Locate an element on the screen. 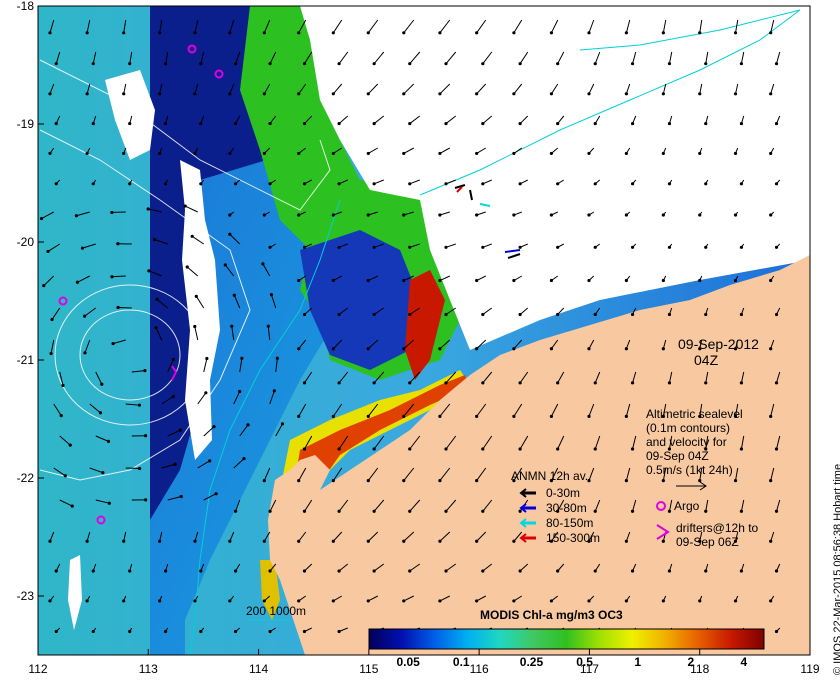 This screenshot has height=680, width=840. altimetry-line-4: 09-Sep 04Z is located at coordinates (677, 456).